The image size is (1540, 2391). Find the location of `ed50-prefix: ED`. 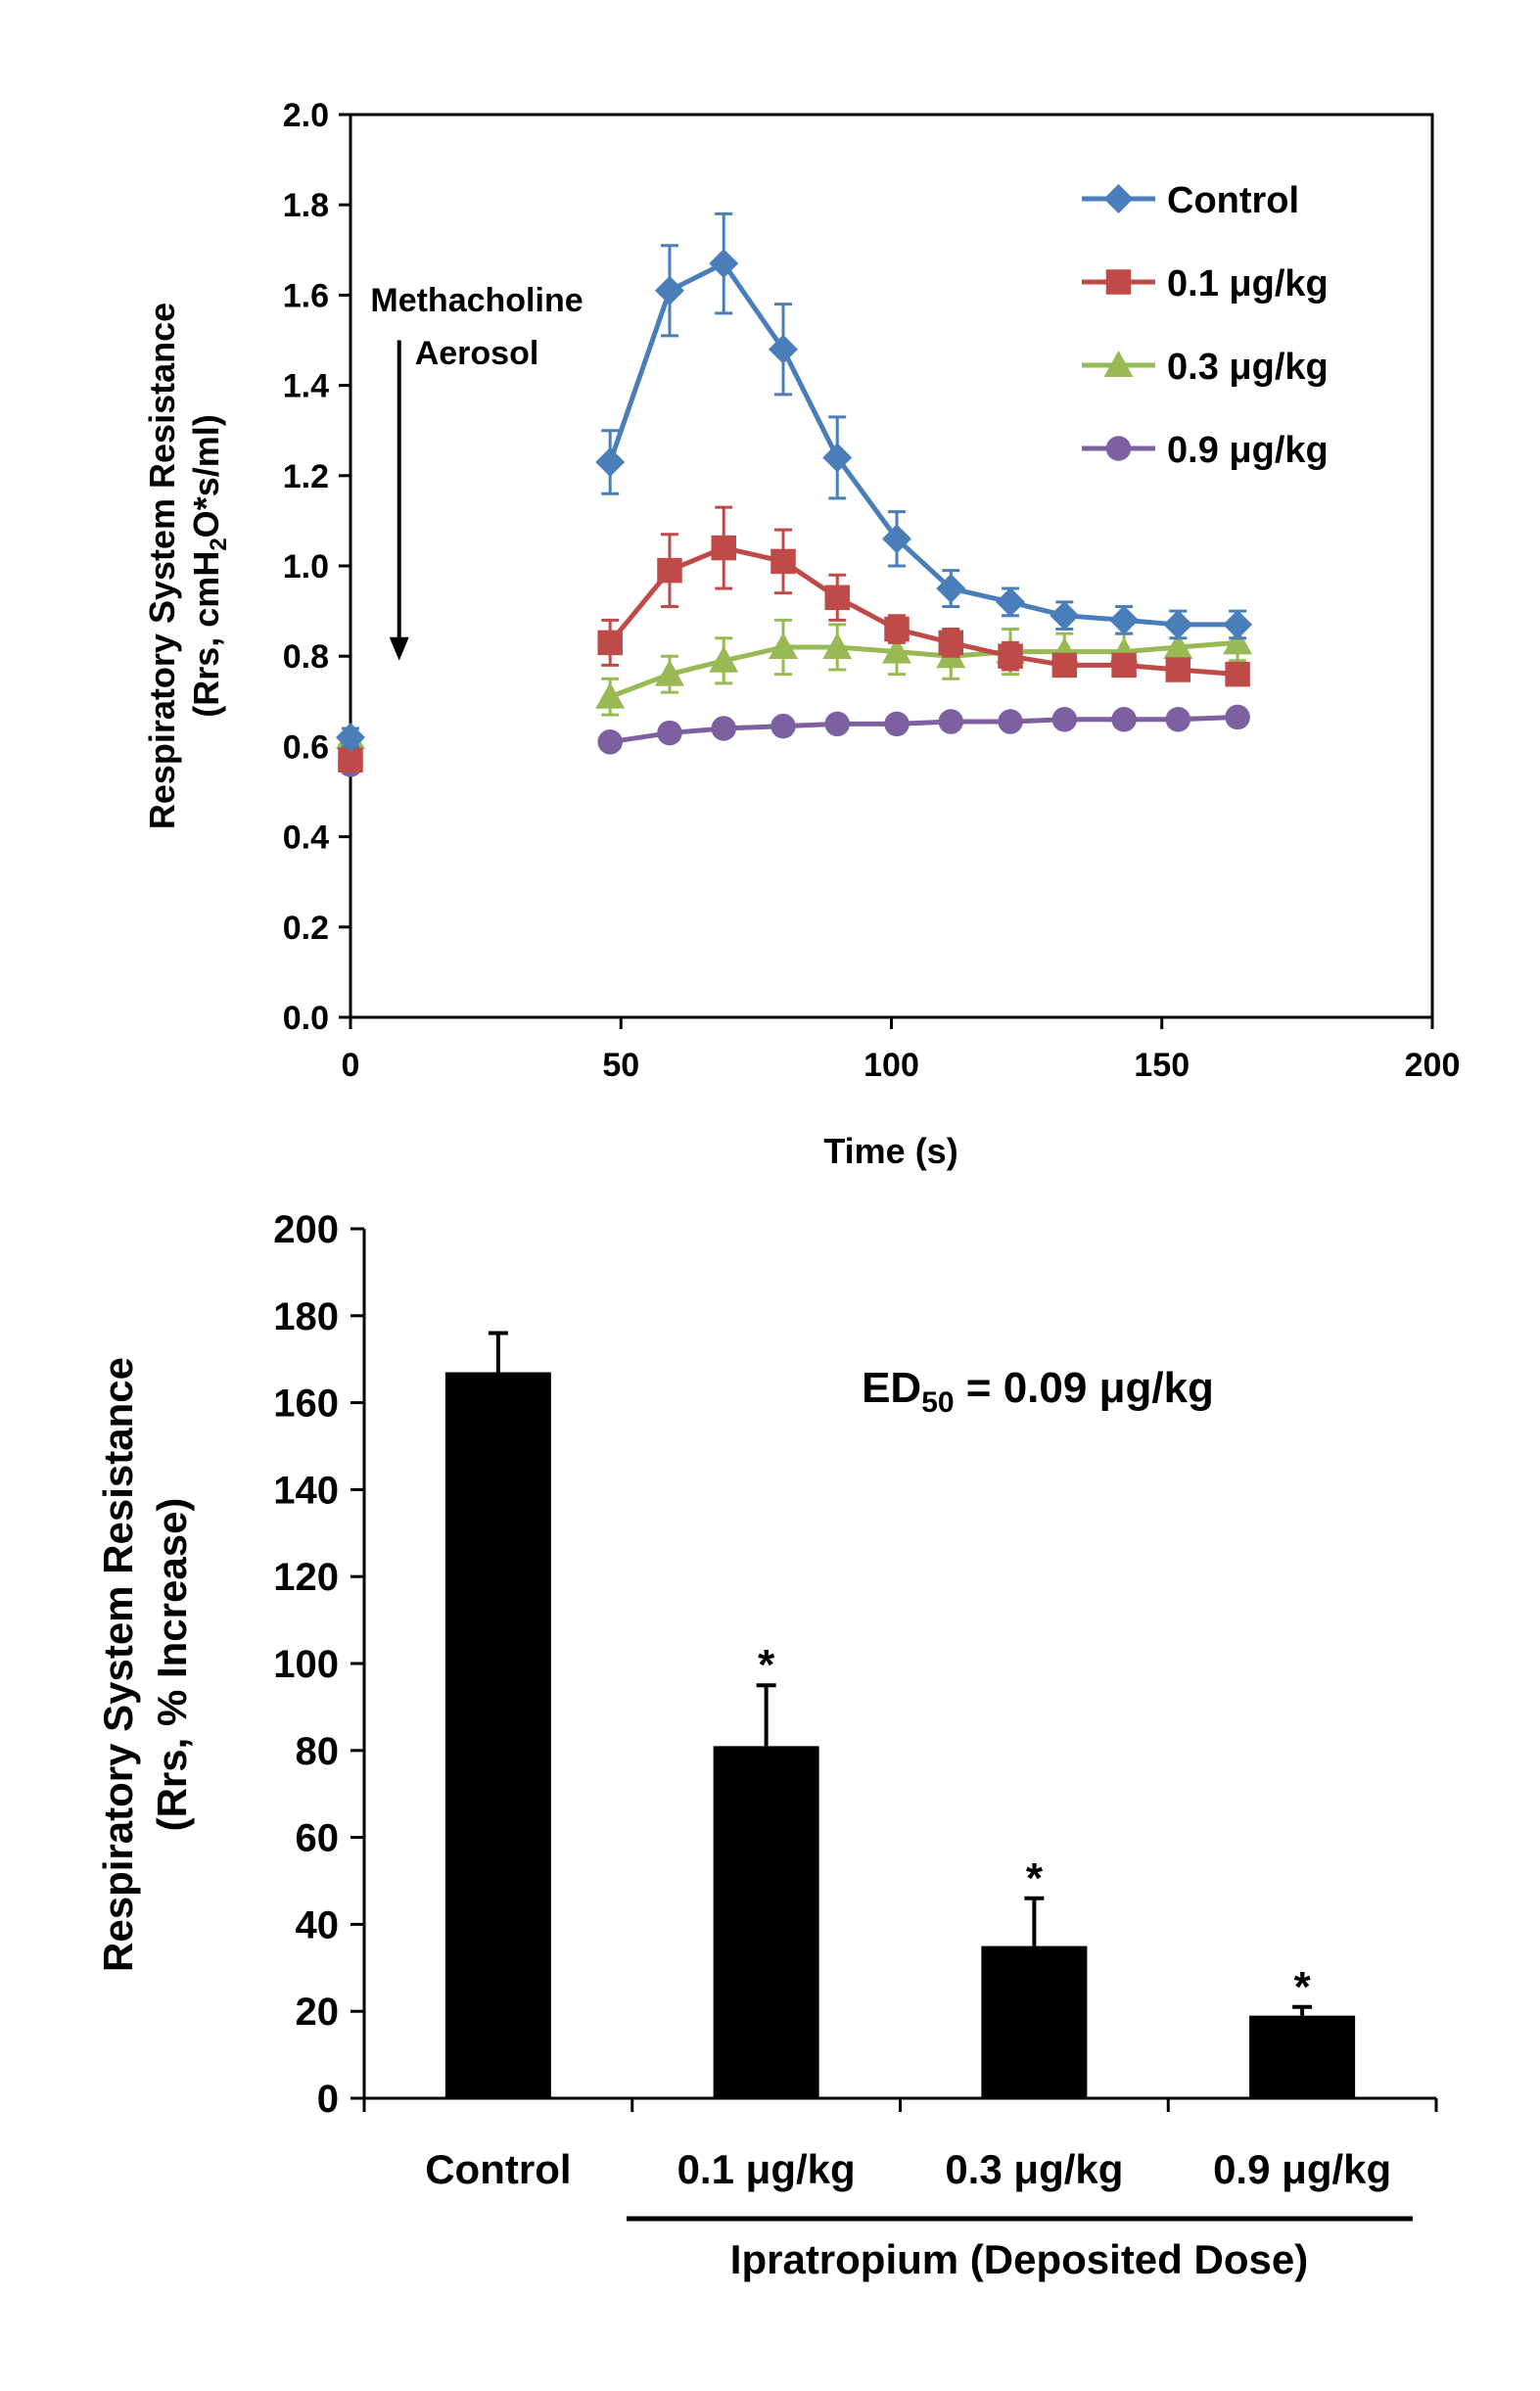

ed50-prefix: ED is located at coordinates (891, 1388).